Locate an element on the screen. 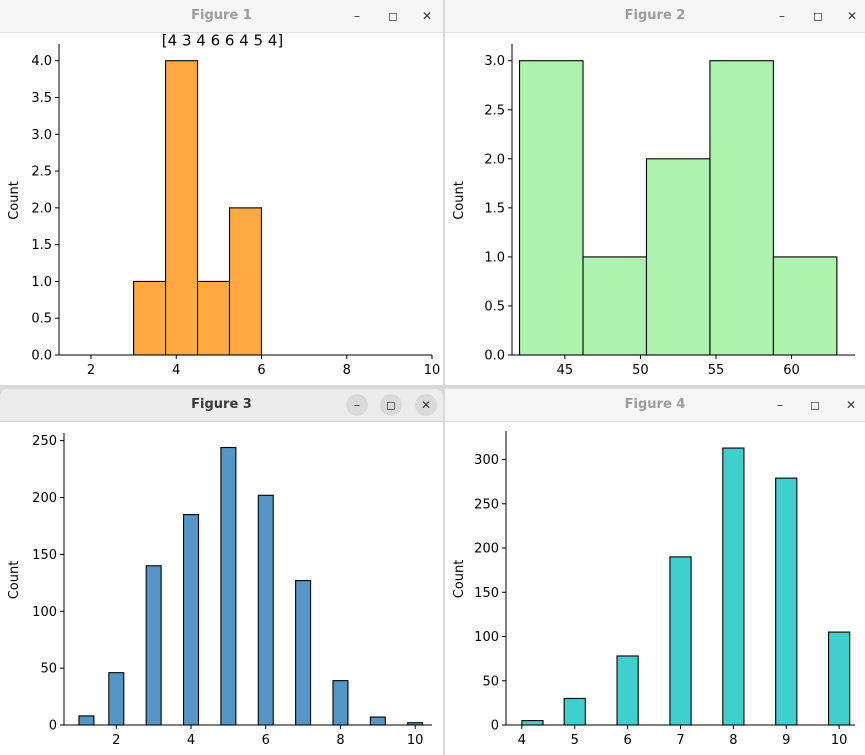 Image resolution: width=865 pixels, height=755 pixels. x-tick-label: 45 is located at coordinates (565, 370).